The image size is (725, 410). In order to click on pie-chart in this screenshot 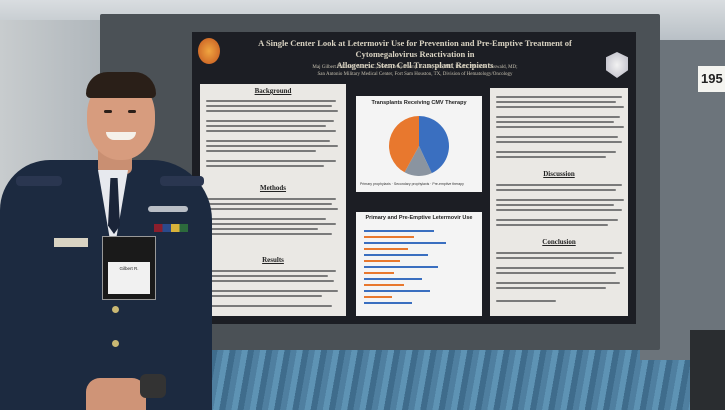, I will do `click(419, 146)`.